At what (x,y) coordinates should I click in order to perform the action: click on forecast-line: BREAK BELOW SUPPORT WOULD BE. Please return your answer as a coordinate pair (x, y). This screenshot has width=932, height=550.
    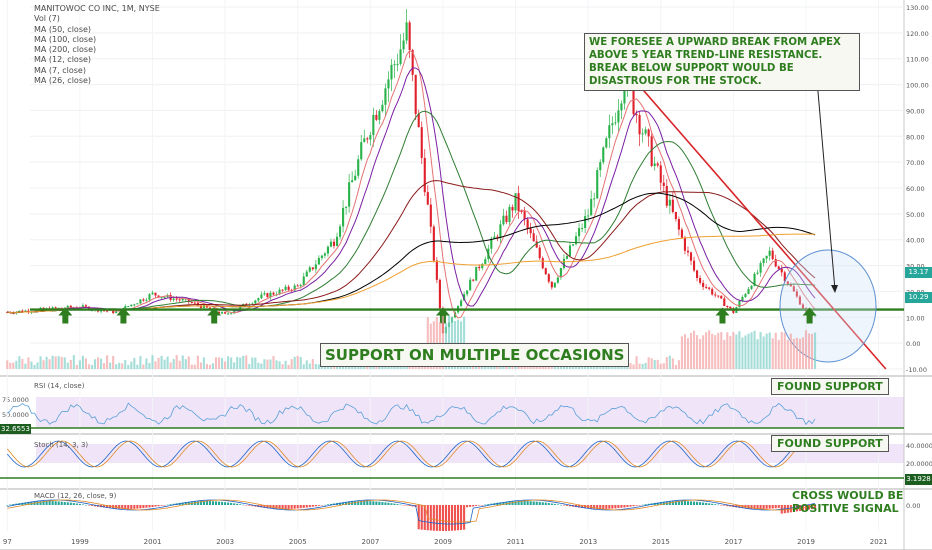
    Looking at the image, I should click on (691, 68).